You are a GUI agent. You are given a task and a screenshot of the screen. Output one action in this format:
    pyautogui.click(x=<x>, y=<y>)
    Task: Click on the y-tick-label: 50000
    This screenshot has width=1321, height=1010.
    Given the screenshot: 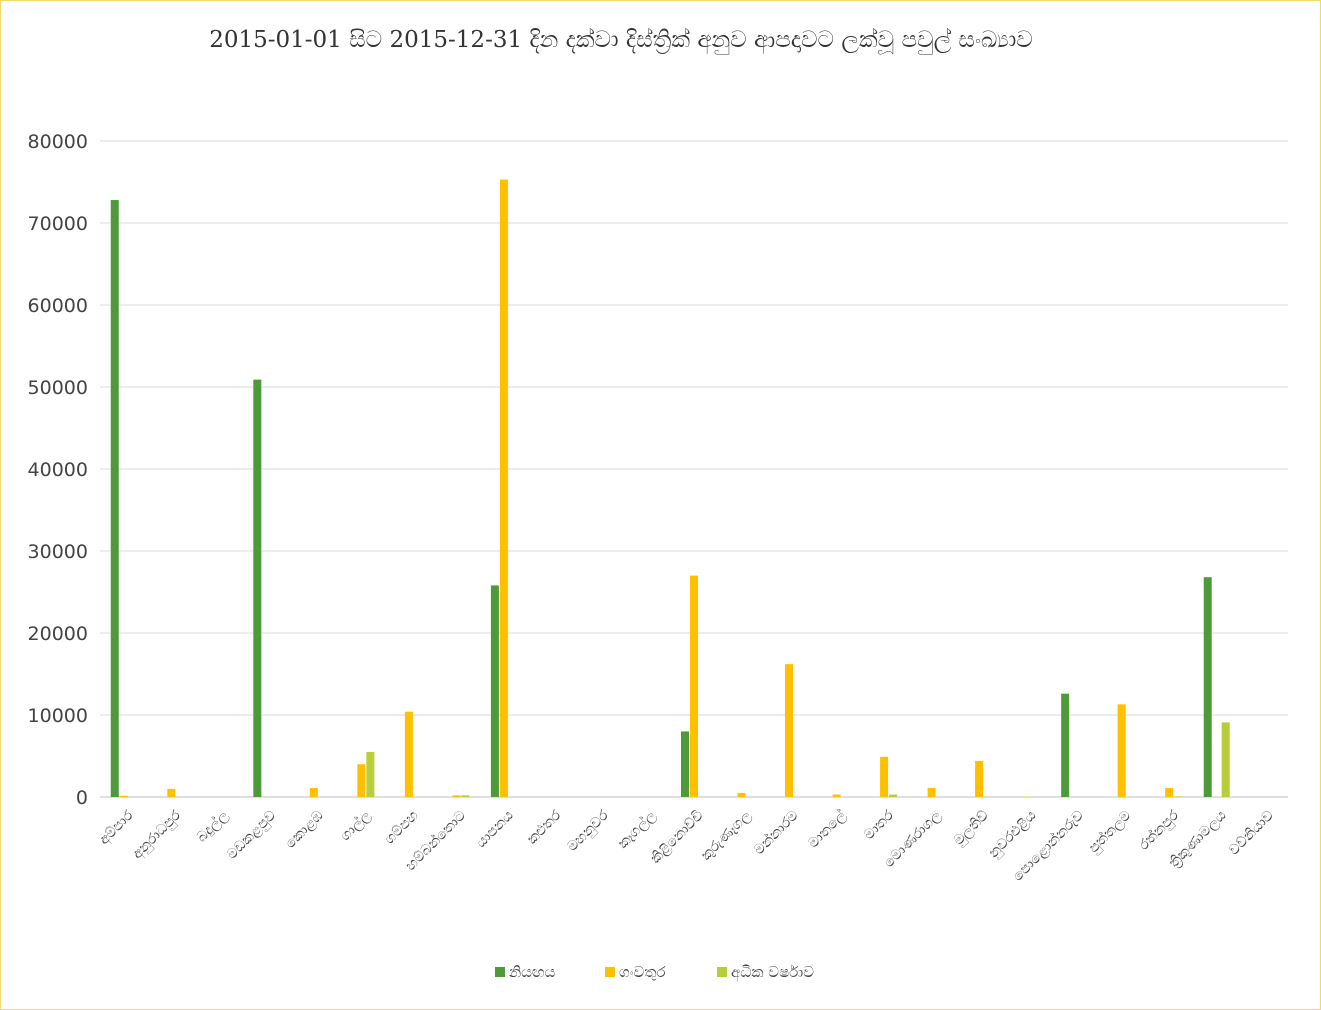 What is the action you would take?
    pyautogui.click(x=58, y=388)
    